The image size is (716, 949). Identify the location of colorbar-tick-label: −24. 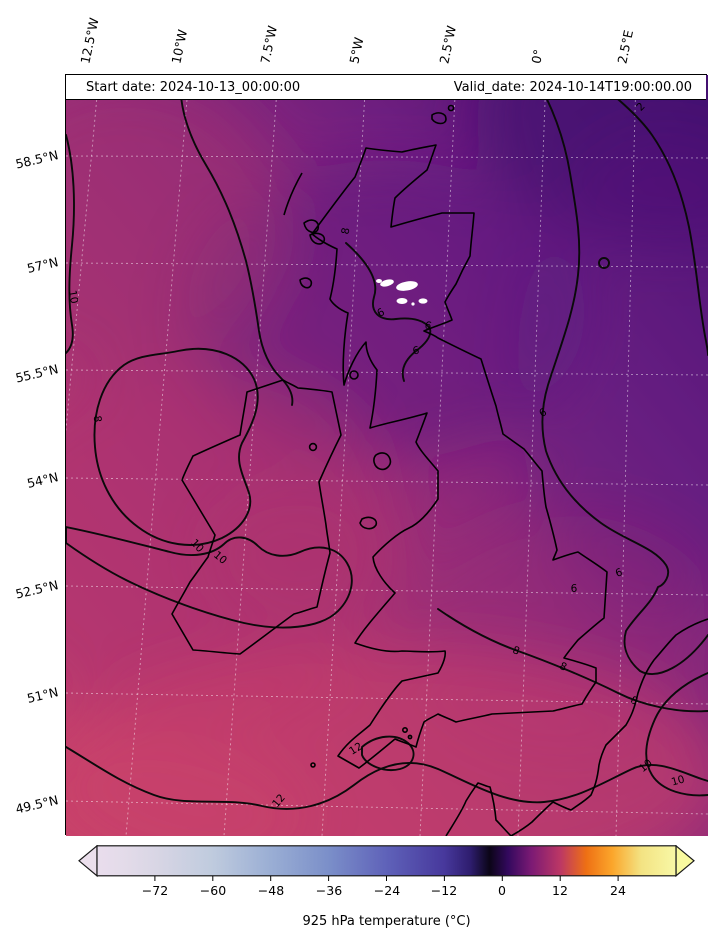
(387, 890).